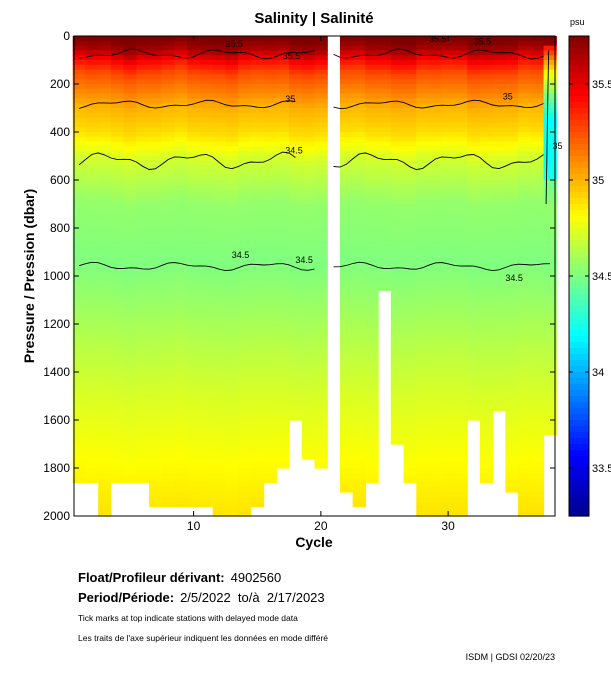 This screenshot has width=611, height=675. I want to click on period-label: Period/Période:, so click(126, 597).